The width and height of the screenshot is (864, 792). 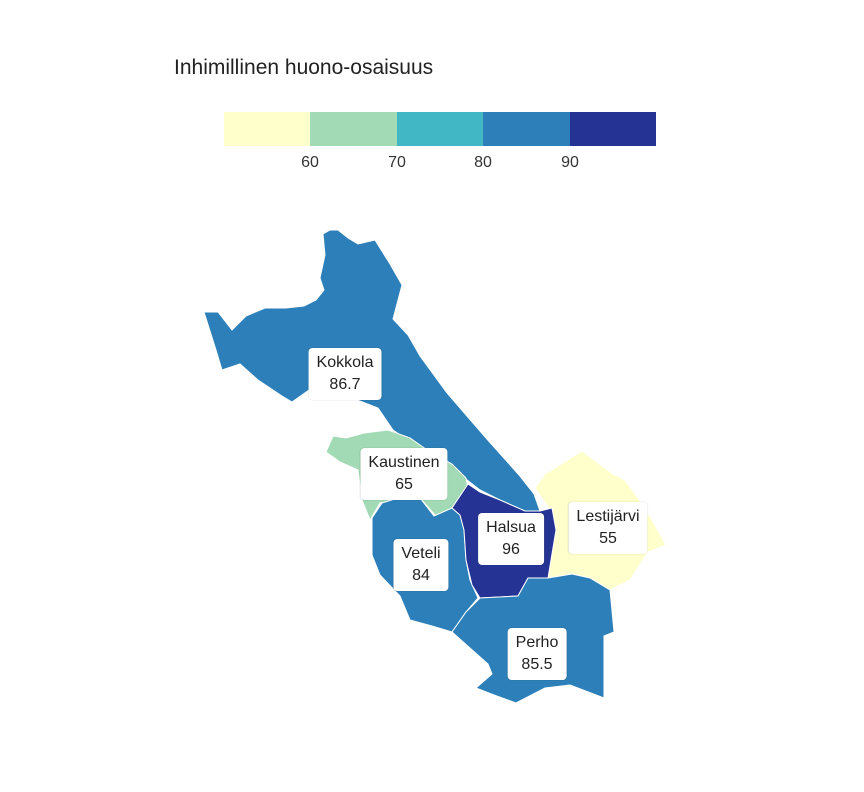 What do you see at coordinates (511, 539) in the screenshot?
I see `region-label-halsua: Halsua 96` at bounding box center [511, 539].